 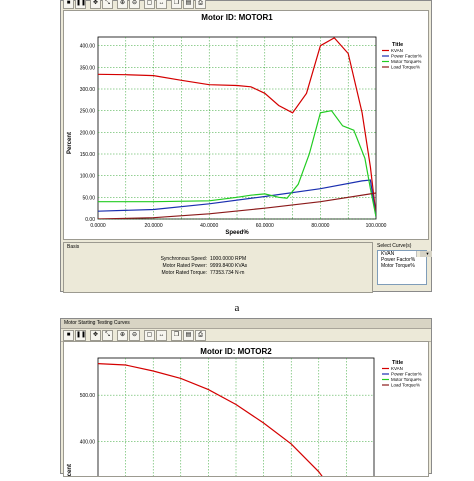 I want to click on chart-title: Motor ID: MOTOR1, so click(x=237, y=17).